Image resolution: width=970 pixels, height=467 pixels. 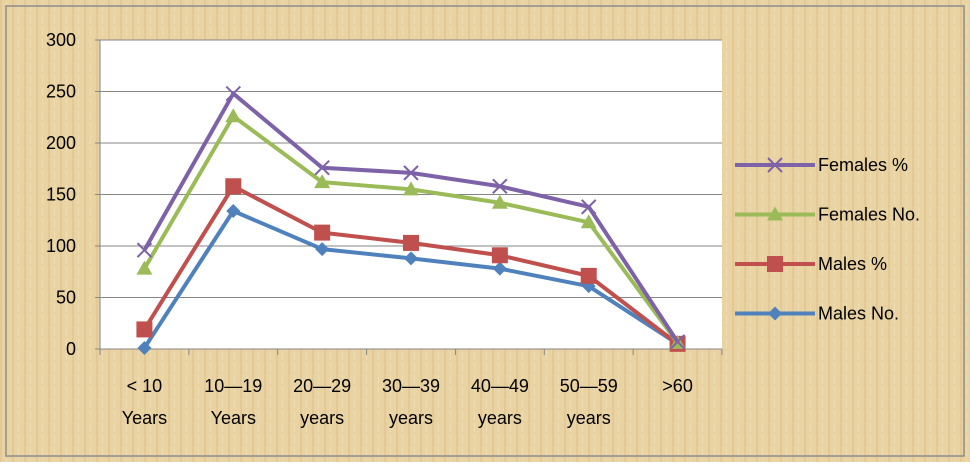 I want to click on x-tick-label-line: 30—39, so click(x=411, y=386).